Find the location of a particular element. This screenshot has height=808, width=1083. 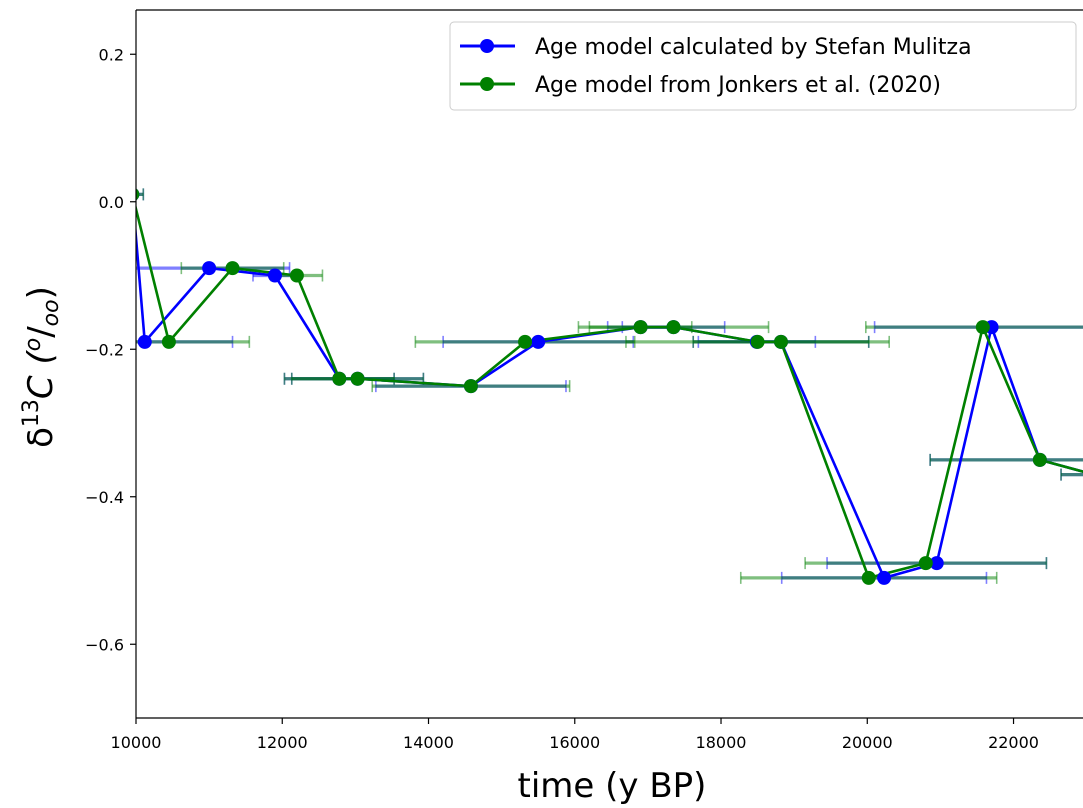

legend-label-jonkers: Age model from Jonkers et al. (2020) is located at coordinates (738, 85).